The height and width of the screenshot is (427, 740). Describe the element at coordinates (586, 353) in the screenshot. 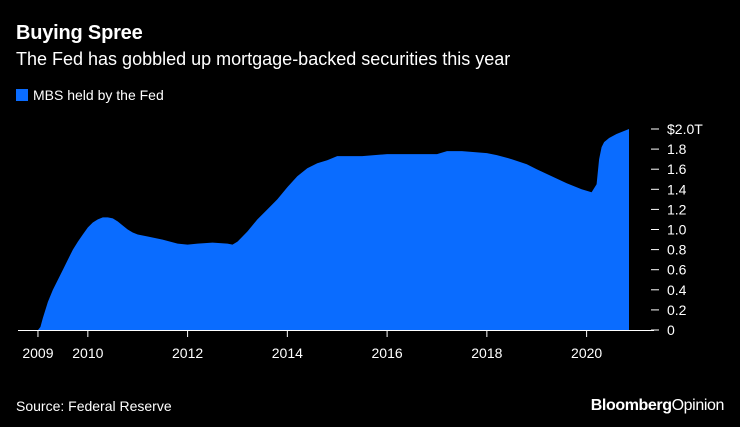

I see `x-tick-label: 2020` at that location.